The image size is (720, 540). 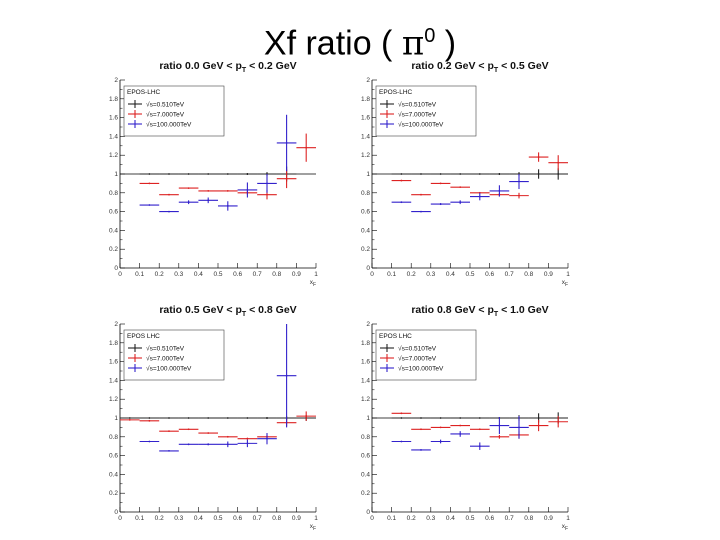 What do you see at coordinates (217, 274) in the screenshot?
I see `x-tick-label: 0.5` at bounding box center [217, 274].